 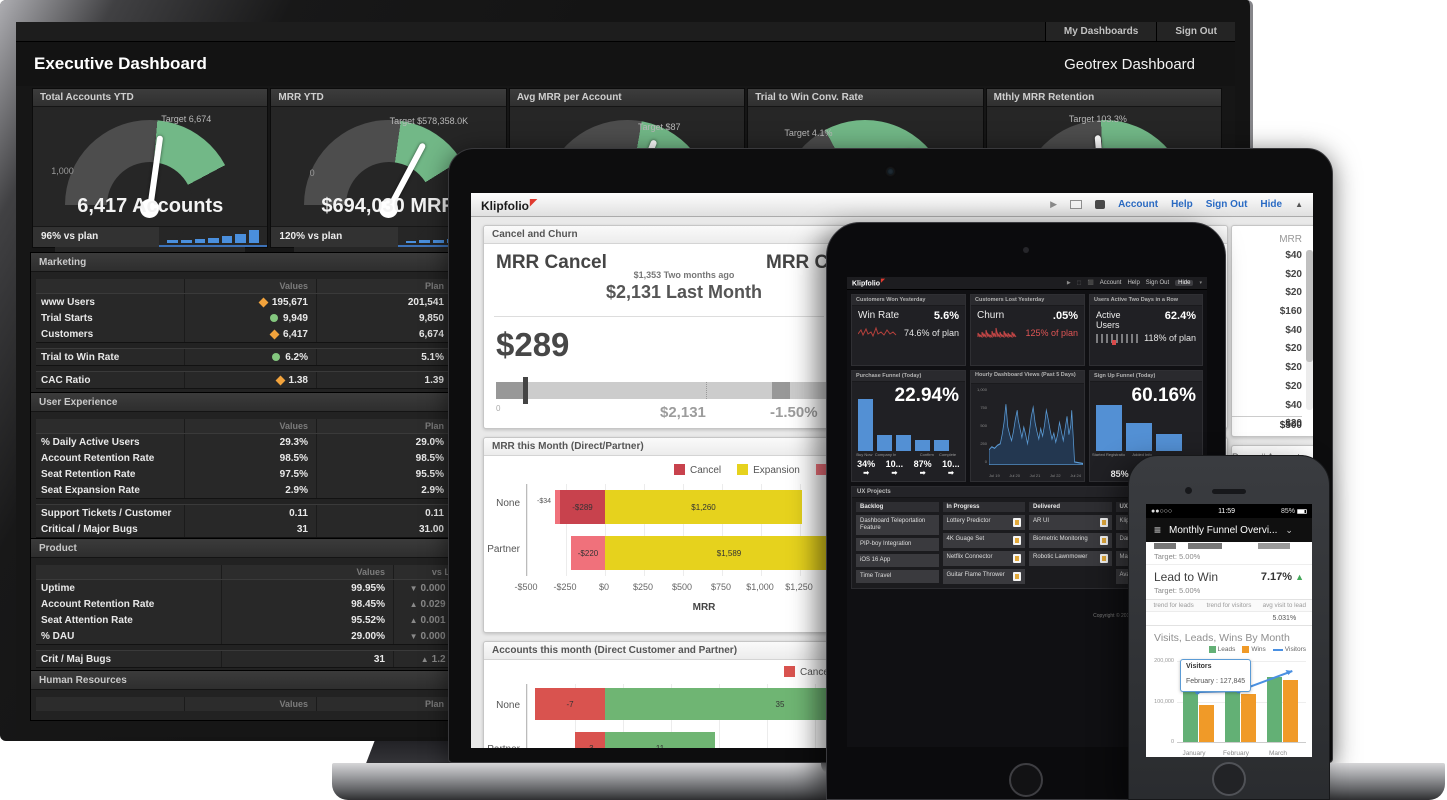 I want to click on bullet-target-line, so click(x=706, y=390).